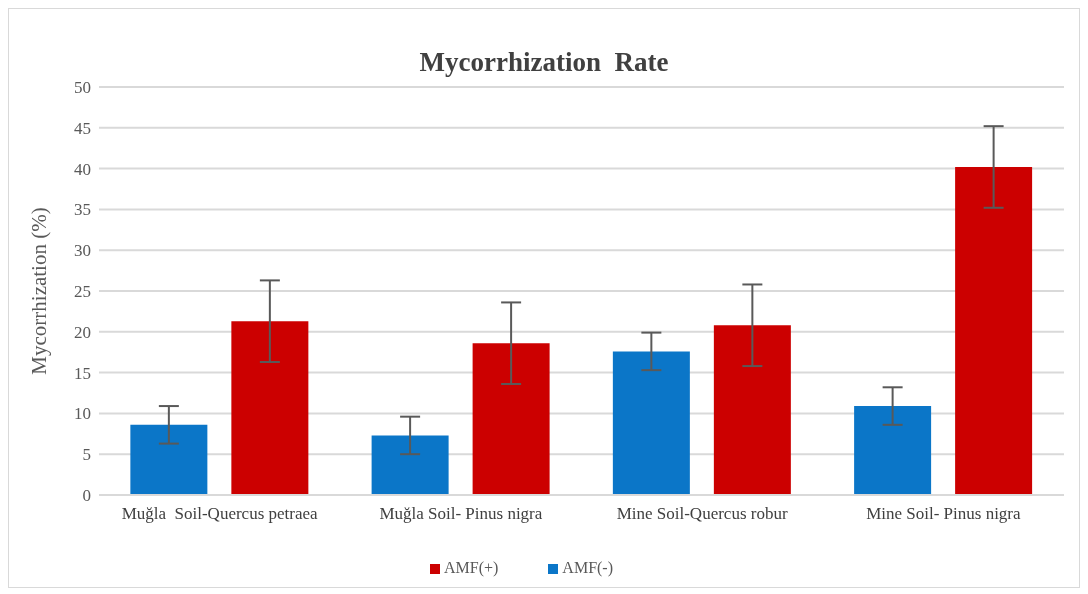  What do you see at coordinates (82, 373) in the screenshot?
I see `y-tick-label: 15` at bounding box center [82, 373].